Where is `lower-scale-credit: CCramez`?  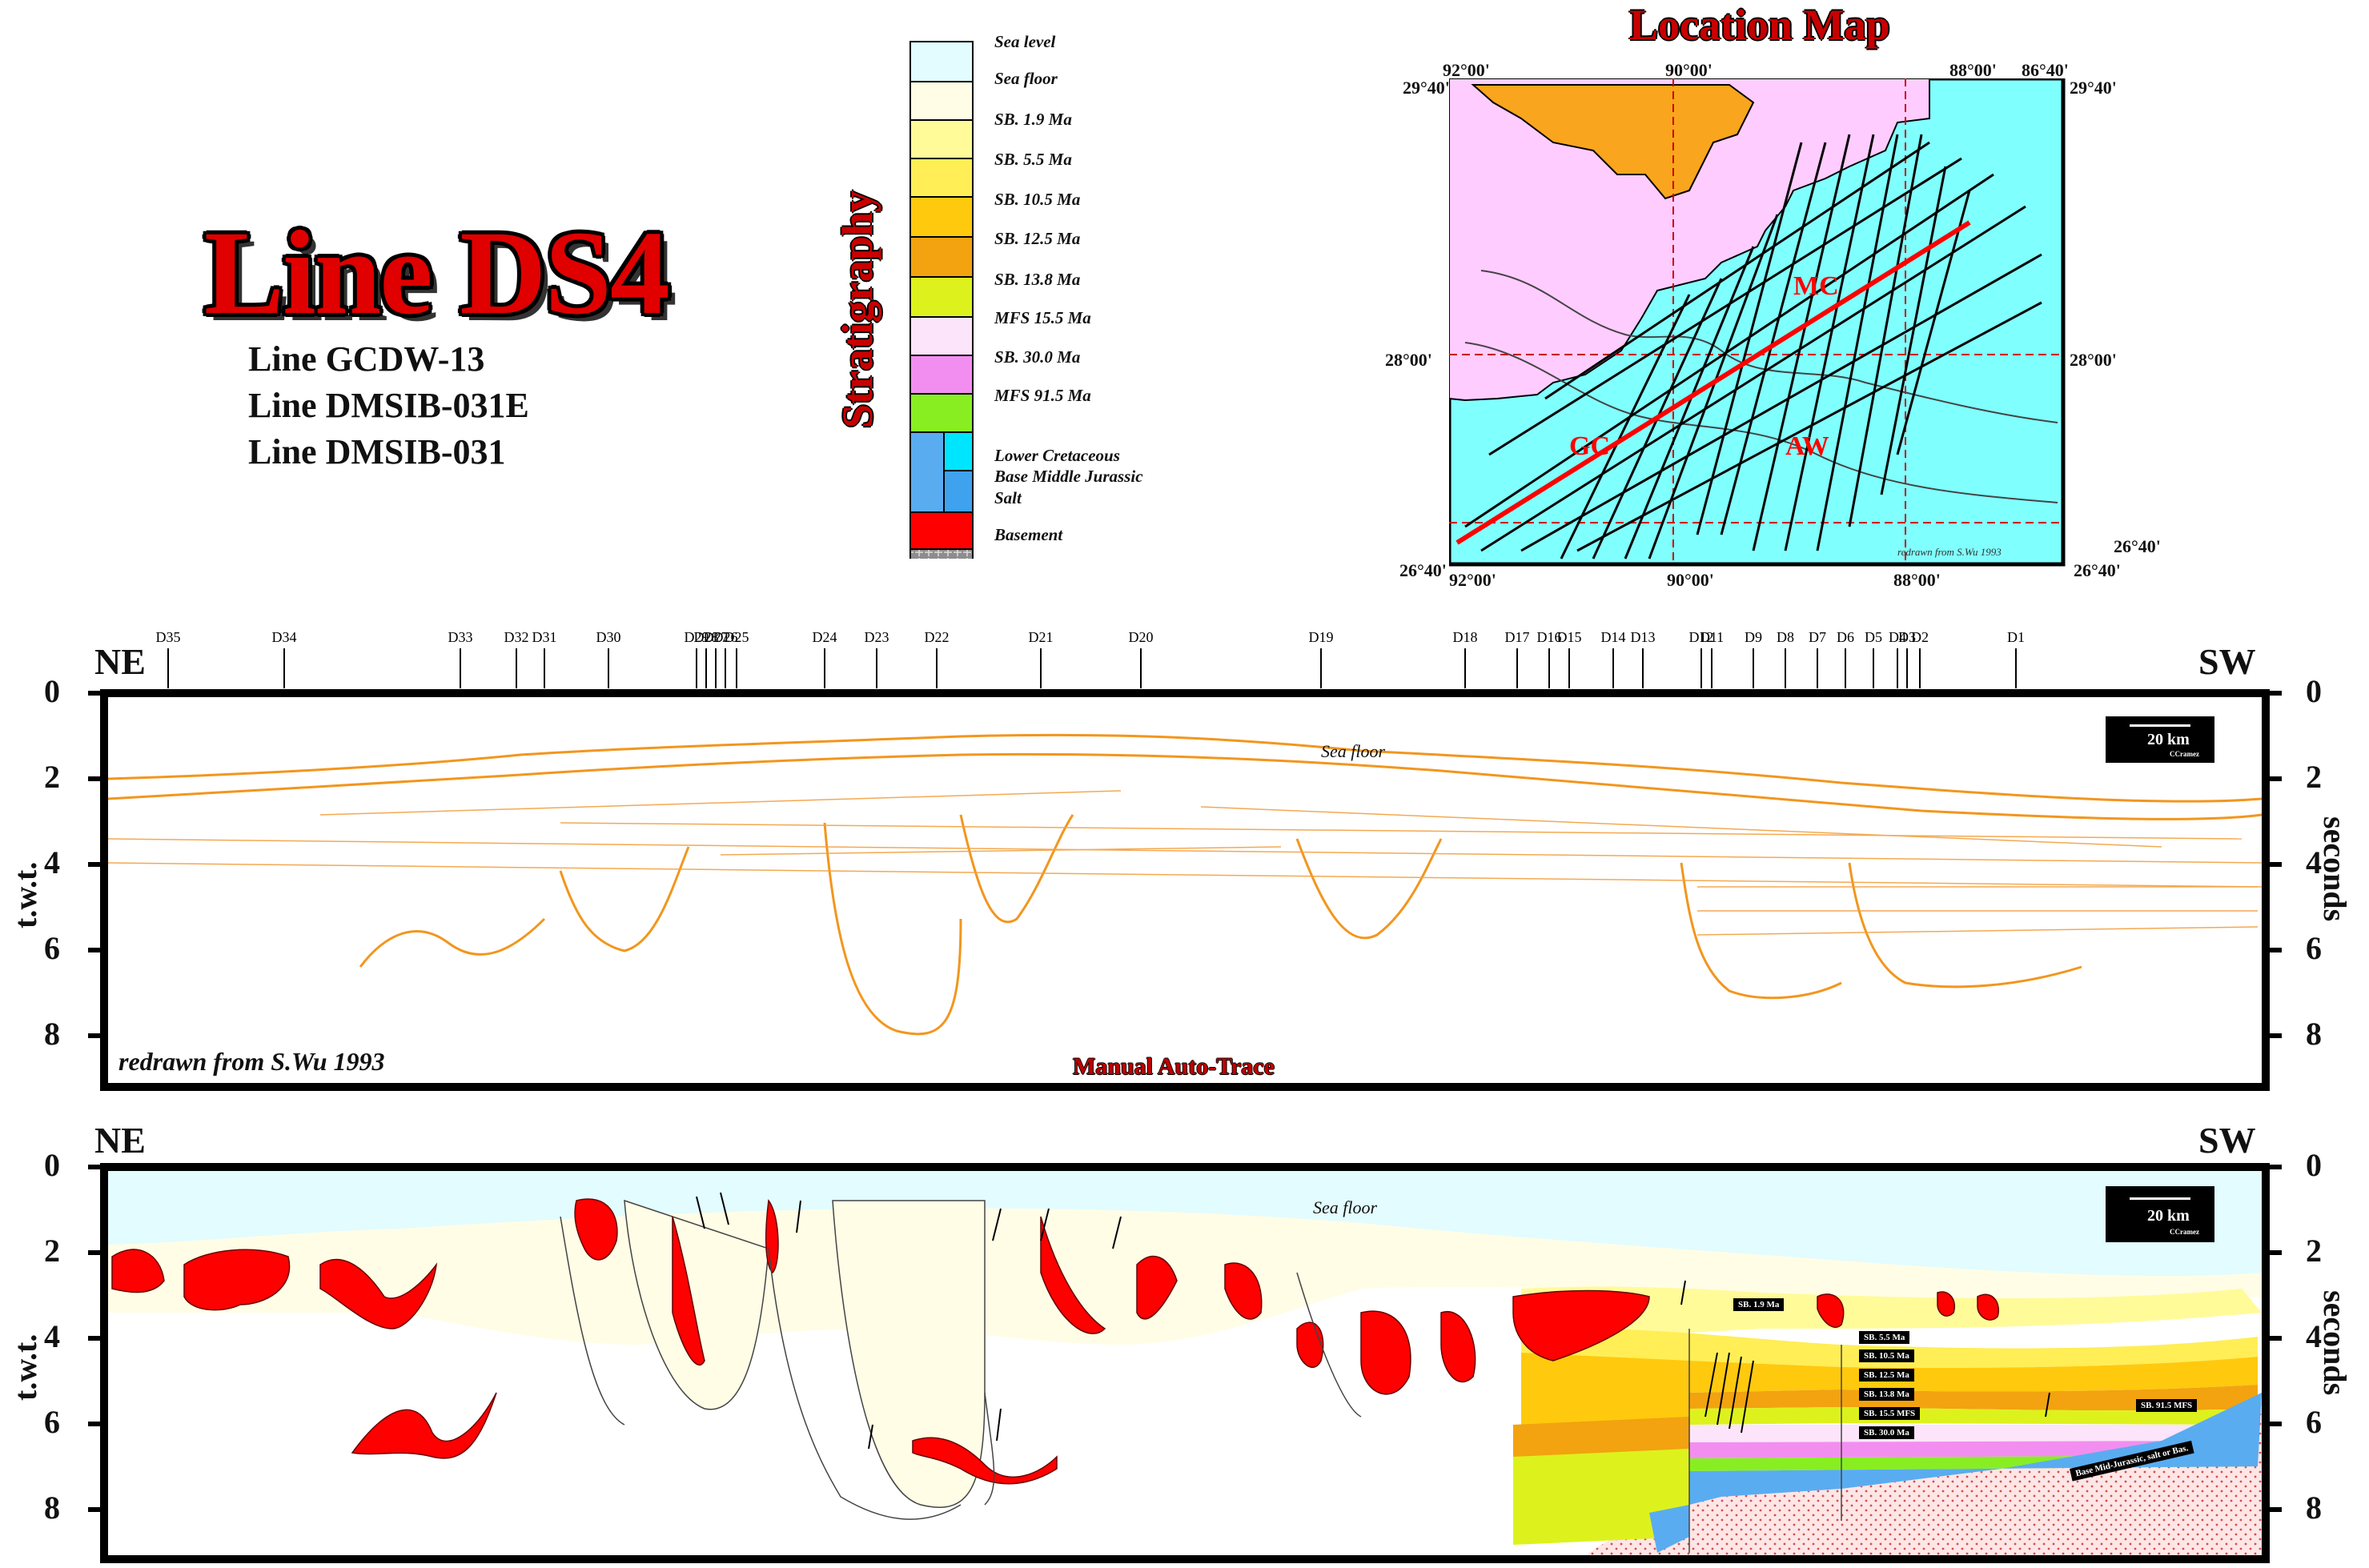 lower-scale-credit: CCramez is located at coordinates (2184, 1232).